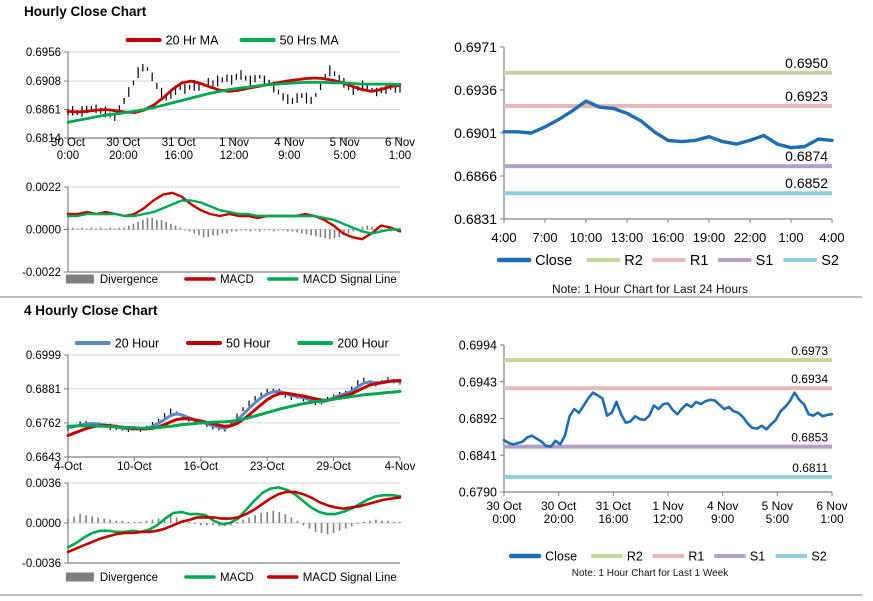  I want to click on svg-text: 5:00, so click(778, 519).